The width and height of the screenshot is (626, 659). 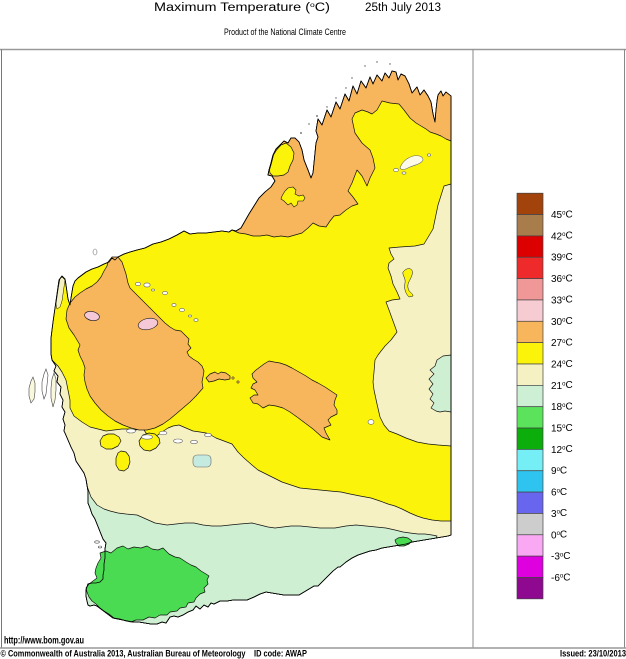 I want to click on svg-text: 6oC, so click(x=559, y=493).